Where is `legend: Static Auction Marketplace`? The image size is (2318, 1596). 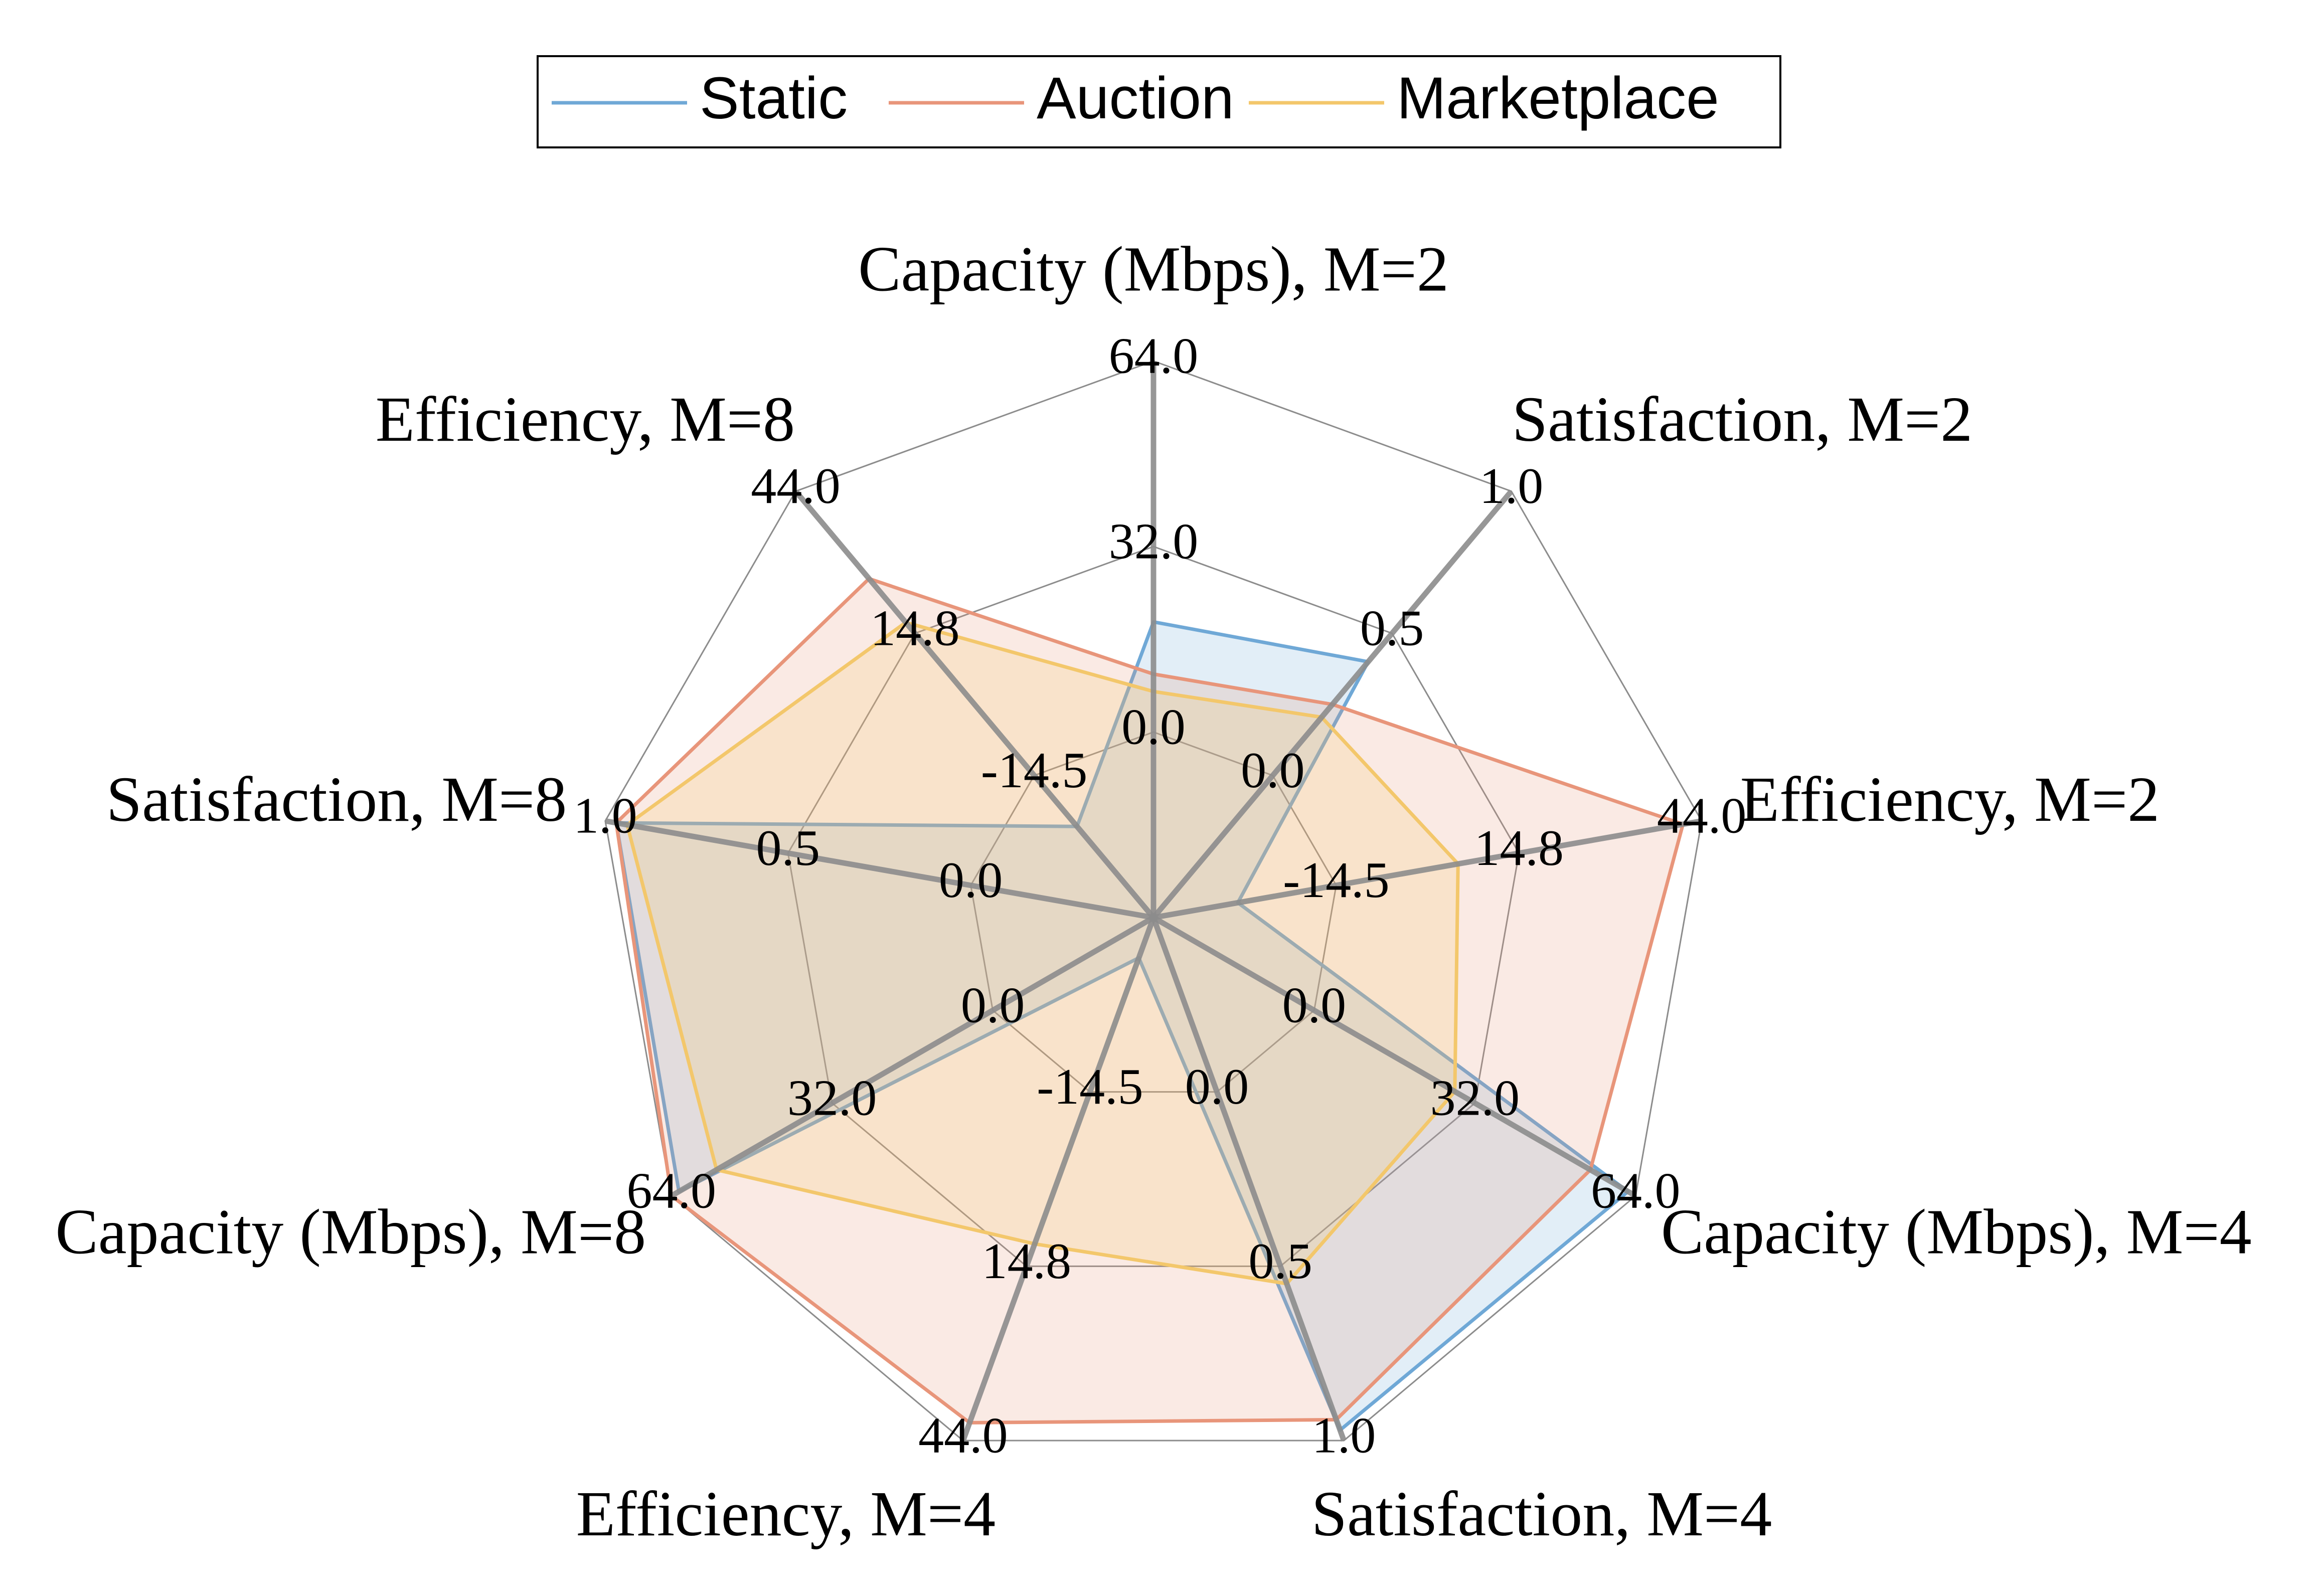
legend: Static Auction Marketplace is located at coordinates (1159, 101).